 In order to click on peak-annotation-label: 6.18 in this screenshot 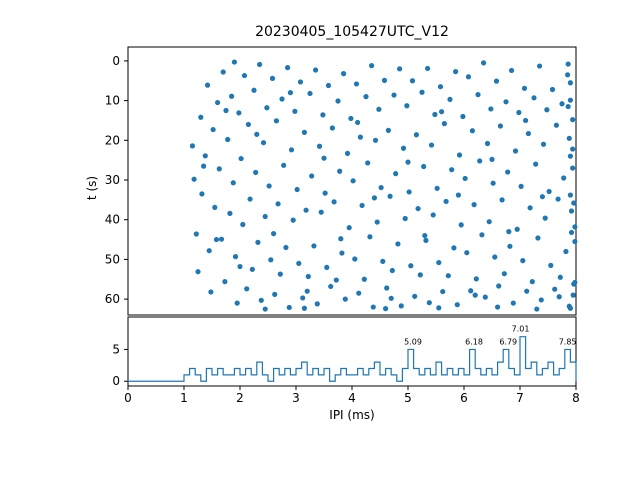, I will do `click(474, 341)`.